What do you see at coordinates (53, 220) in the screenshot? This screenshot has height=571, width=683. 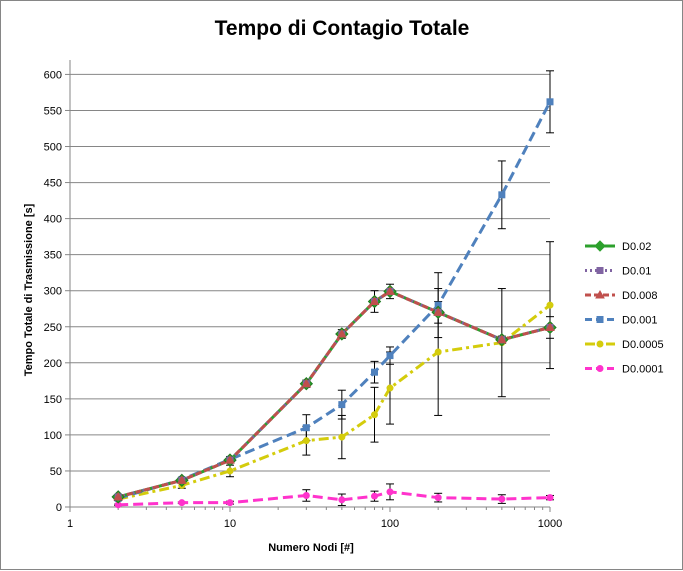 I see `y-tick-label: 400` at bounding box center [53, 220].